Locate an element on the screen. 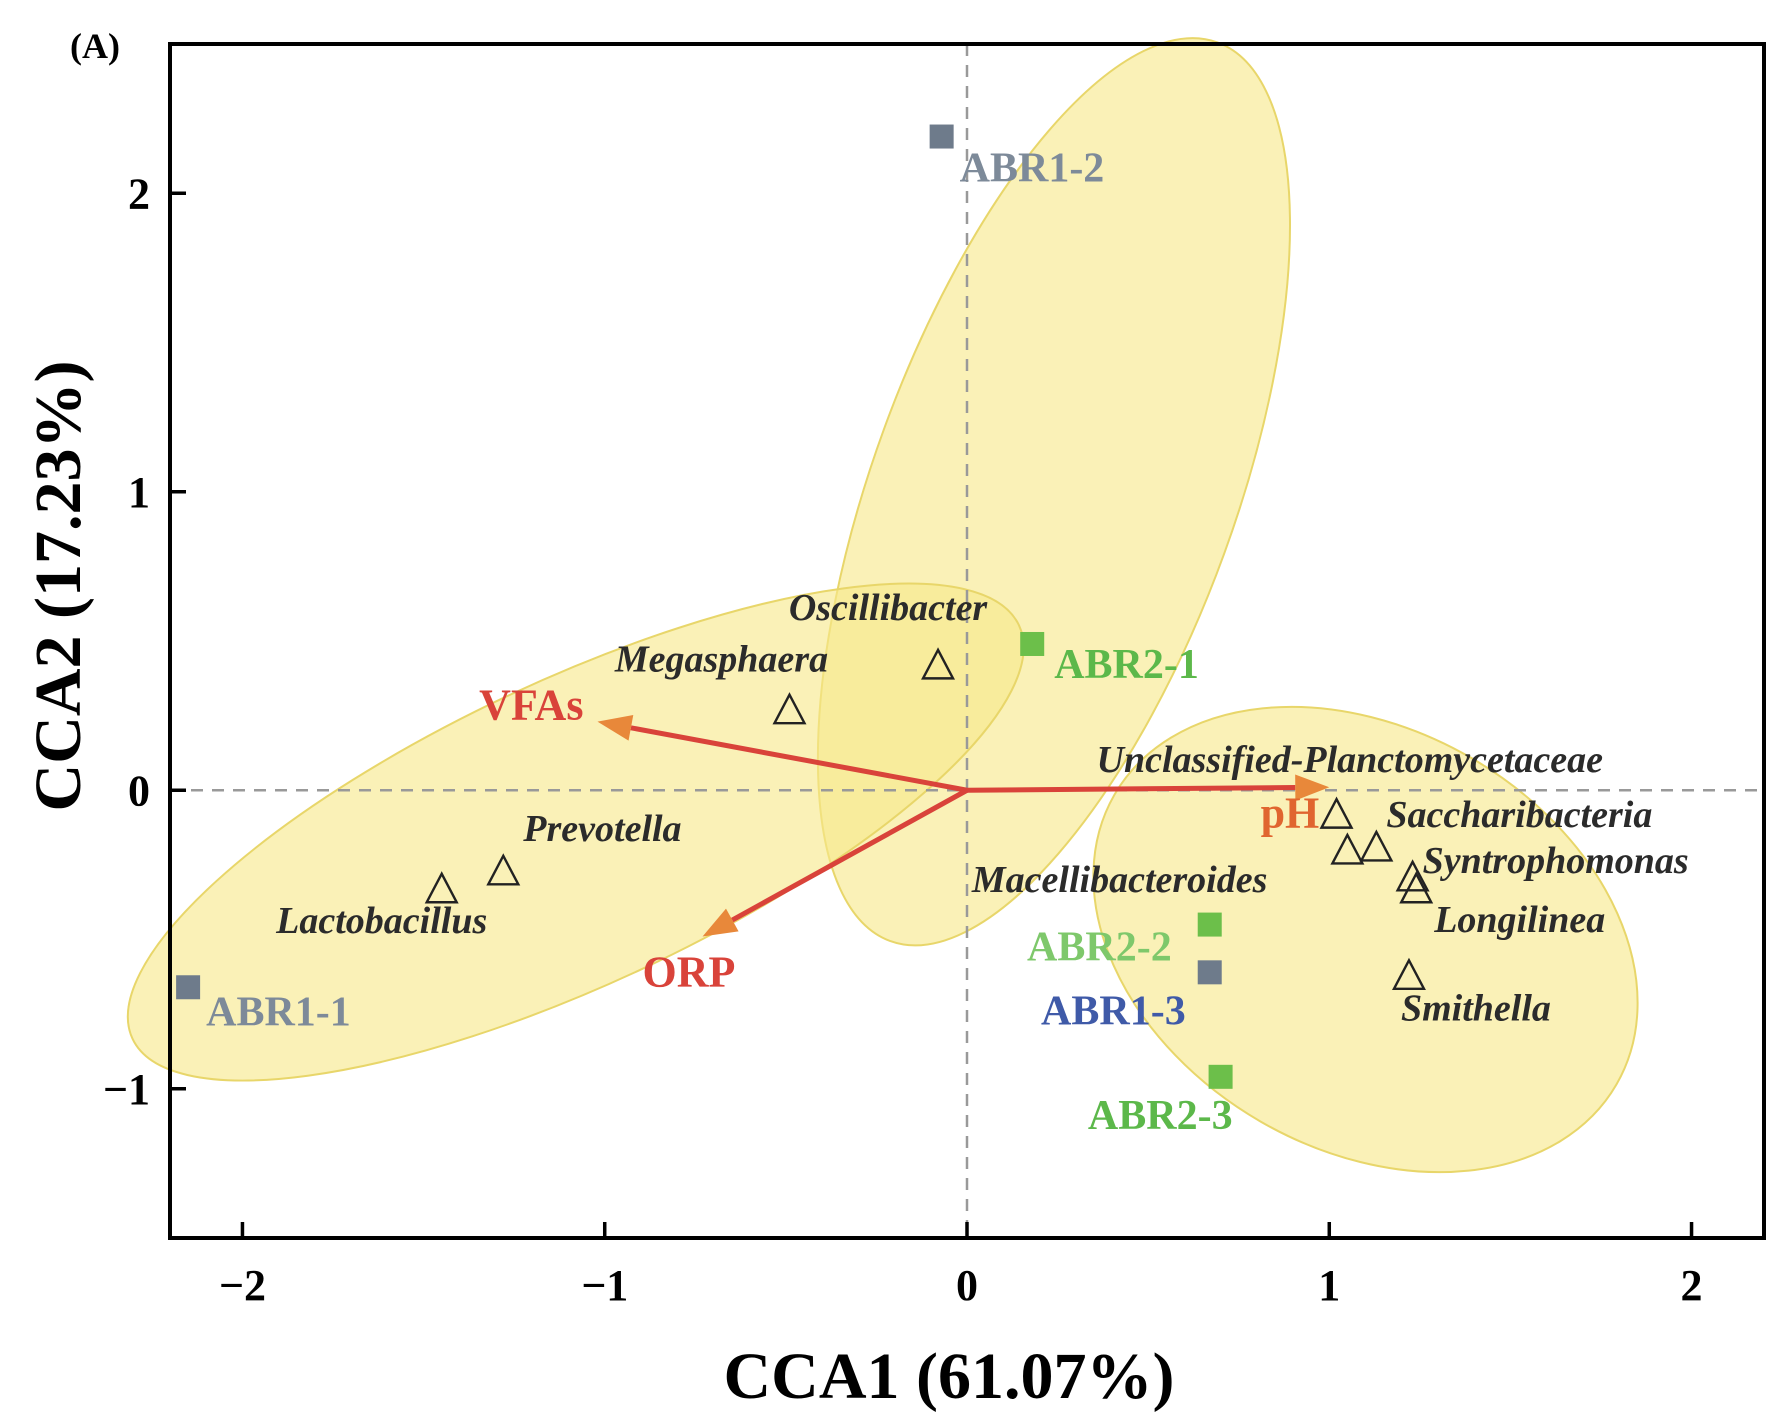  genus-marker-Longilinea is located at coordinates (1416, 887).